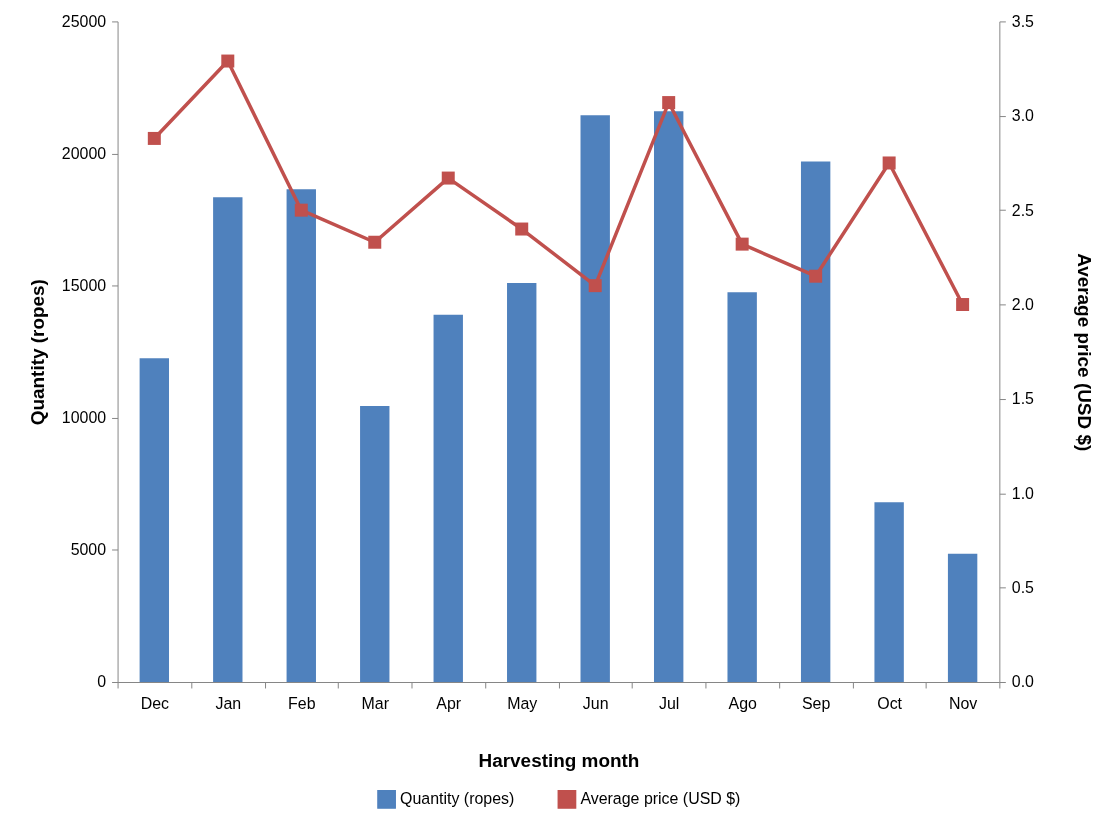 This screenshot has width=1098, height=827. What do you see at coordinates (816, 704) in the screenshot?
I see `x-tick-label: Sep` at bounding box center [816, 704].